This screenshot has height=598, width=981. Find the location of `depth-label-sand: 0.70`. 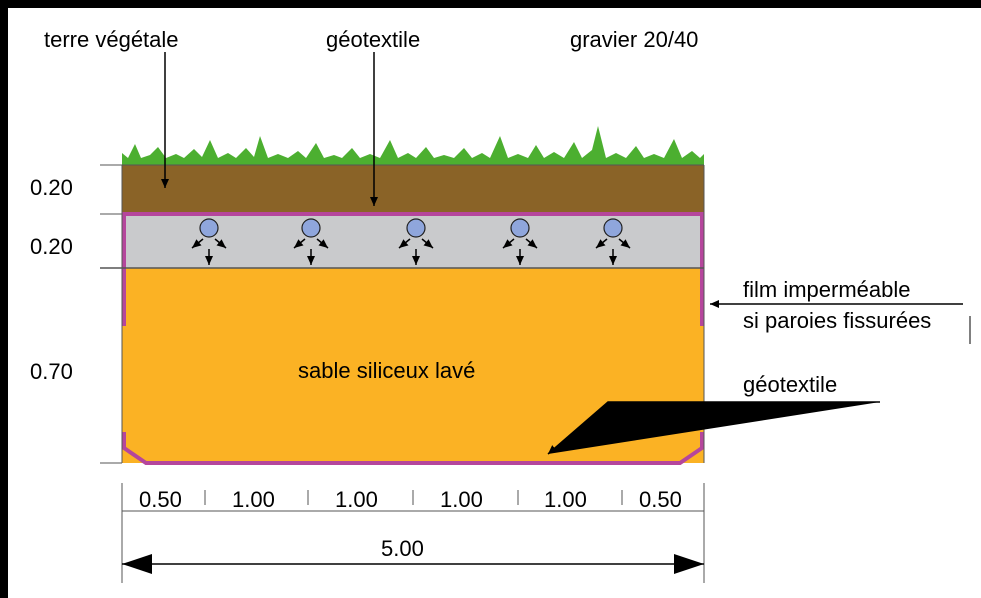

depth-label-sand: 0.70 is located at coordinates (51, 371).